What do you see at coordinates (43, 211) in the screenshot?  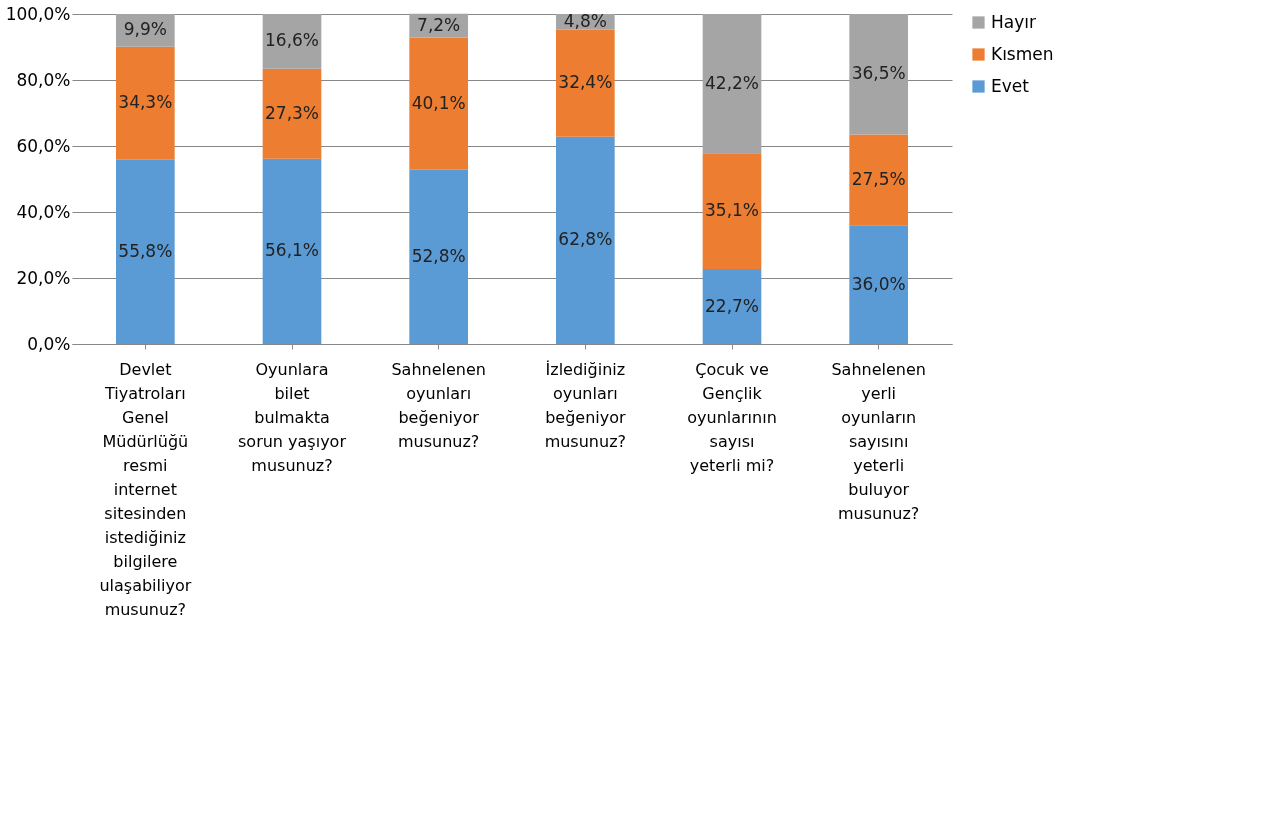 I see `y-tick-label: 40,0%` at bounding box center [43, 211].